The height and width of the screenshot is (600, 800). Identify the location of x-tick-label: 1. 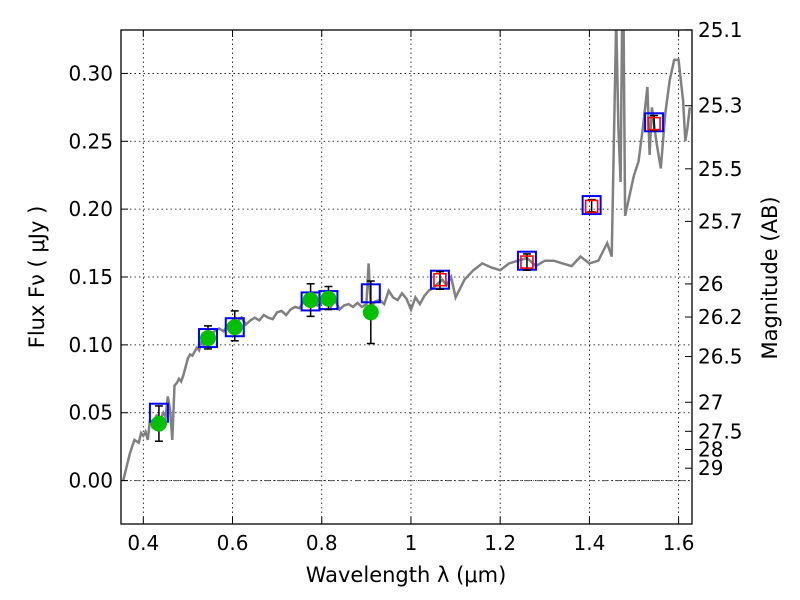
(411, 543).